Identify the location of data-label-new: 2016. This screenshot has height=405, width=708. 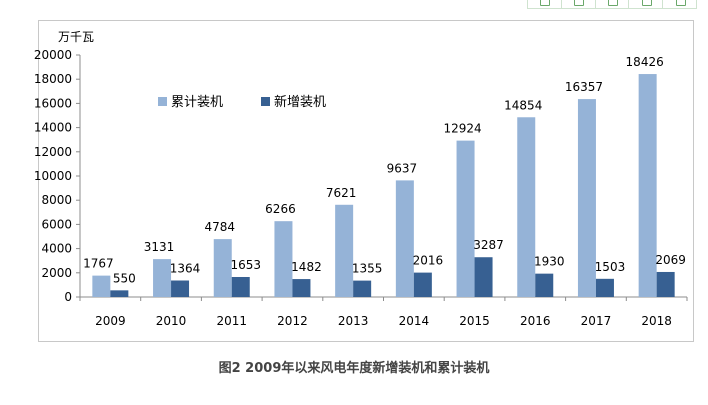
(428, 261).